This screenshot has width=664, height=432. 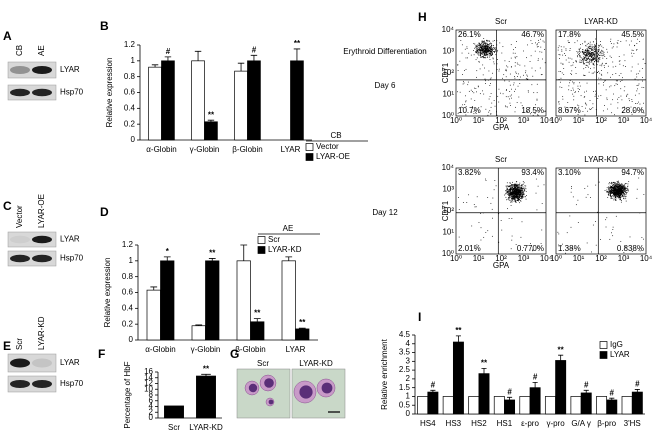 What do you see at coordinates (408, 343) in the screenshot?
I see `y-tick-label: 4` at bounding box center [408, 343].